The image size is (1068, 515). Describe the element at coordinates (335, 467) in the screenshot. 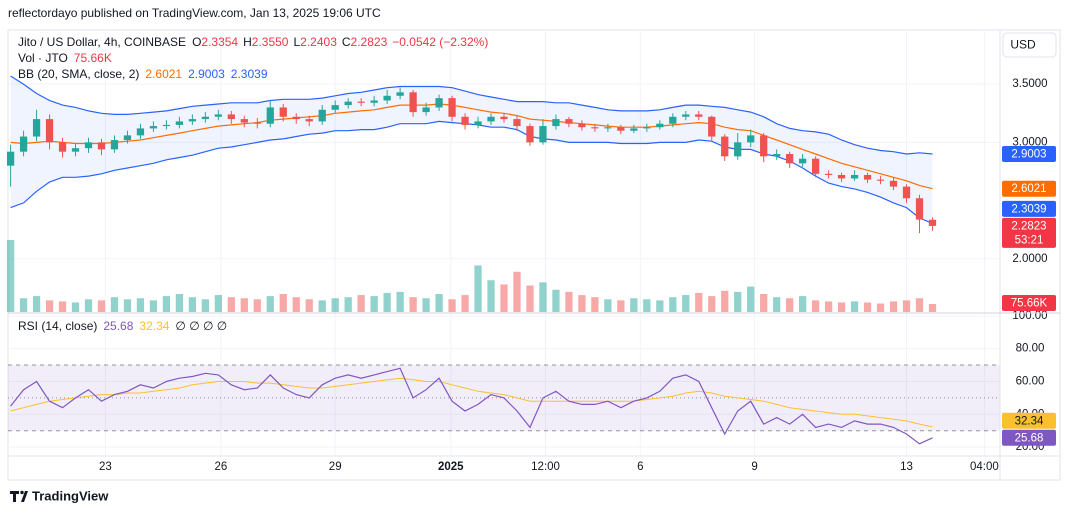

I see `x-tick-label: 29` at that location.